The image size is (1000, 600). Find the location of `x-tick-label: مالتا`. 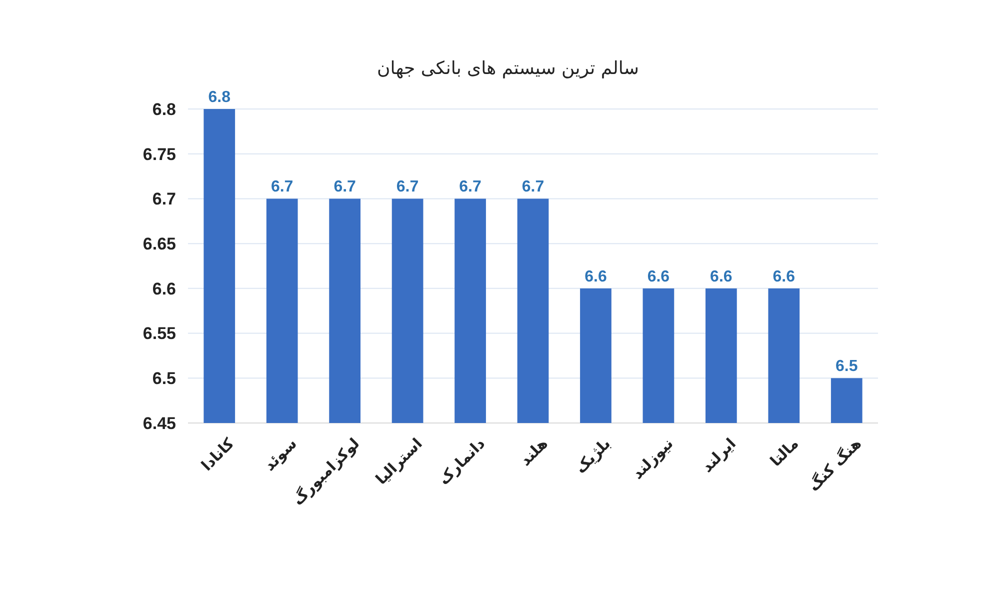

x-tick-label: مالتا is located at coordinates (784, 452).